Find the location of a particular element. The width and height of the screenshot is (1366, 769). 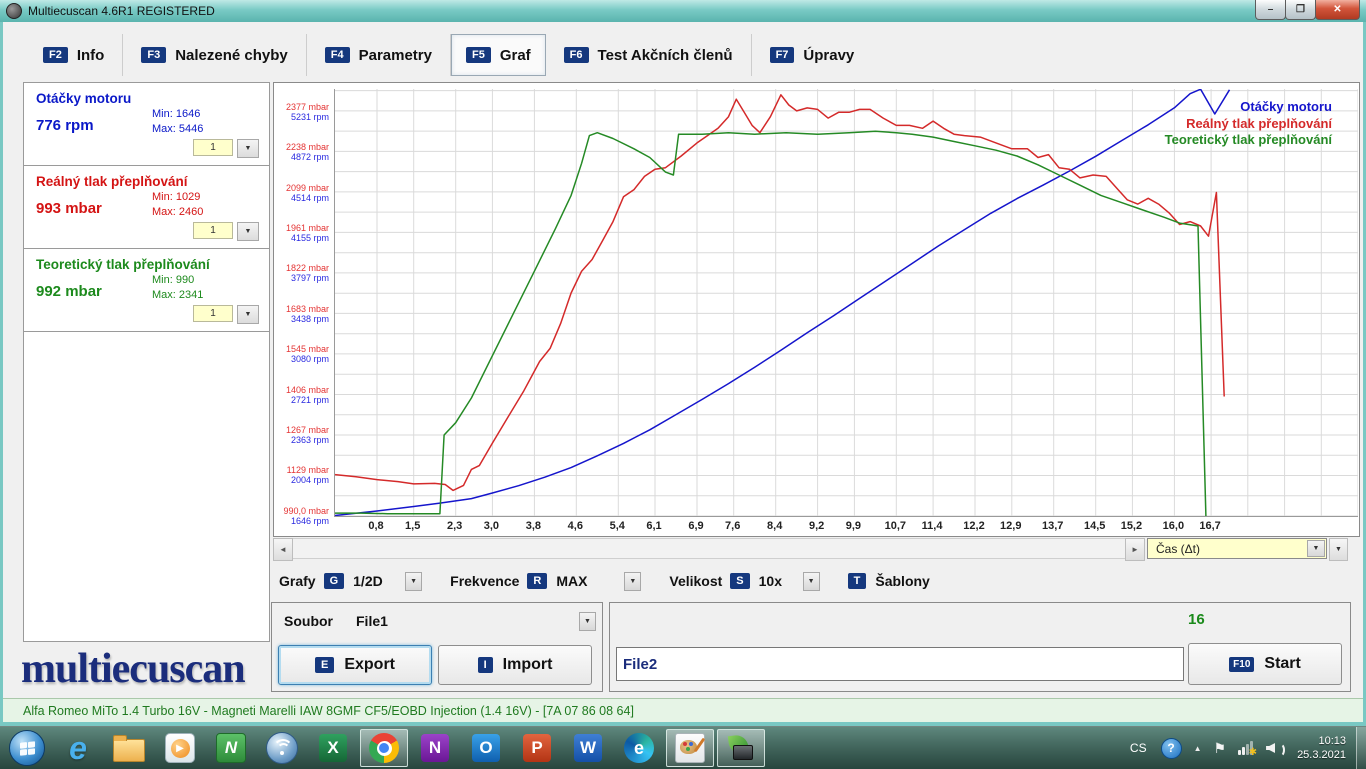

outlook-icon: O is located at coordinates (486, 748).